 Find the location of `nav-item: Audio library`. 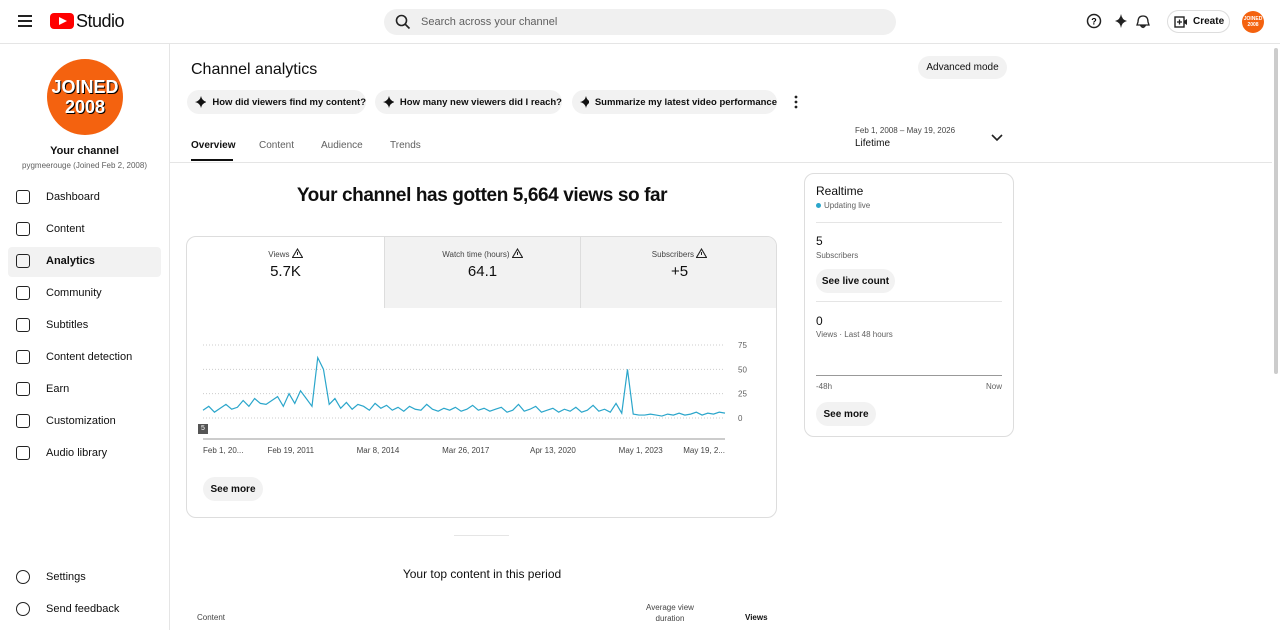

nav-item: Audio library is located at coordinates (61, 453).